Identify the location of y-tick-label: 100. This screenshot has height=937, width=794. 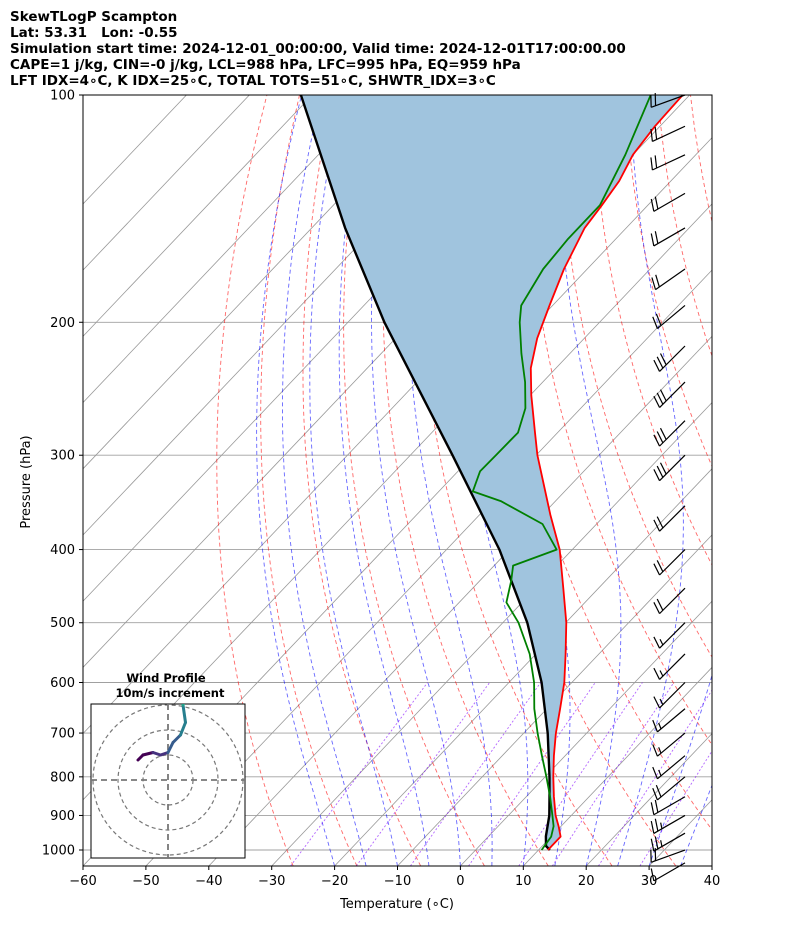
(62, 96).